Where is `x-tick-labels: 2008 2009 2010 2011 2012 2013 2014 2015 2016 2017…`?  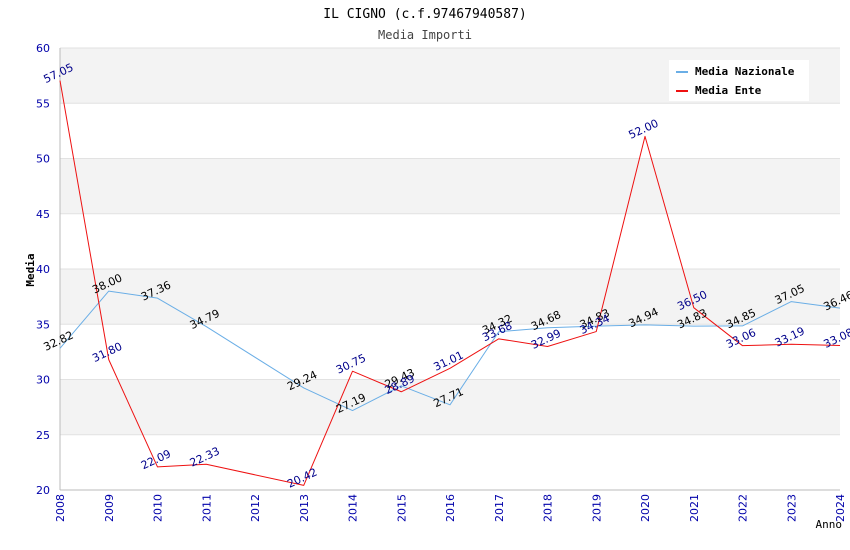
x-tick-labels: 2008 2009 2010 2011 2012 2013 2014 2015 2016 2017… is located at coordinates (450, 508).